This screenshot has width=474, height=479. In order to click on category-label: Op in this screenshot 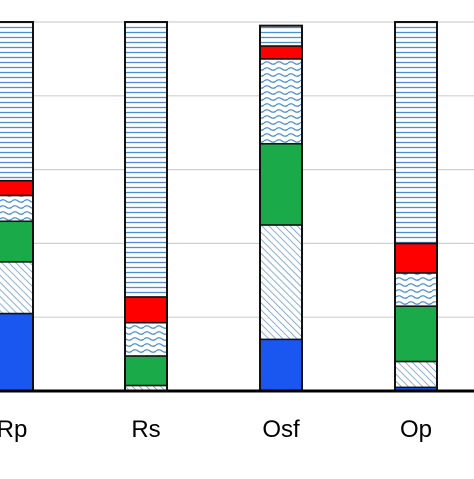, I will do `click(416, 429)`.